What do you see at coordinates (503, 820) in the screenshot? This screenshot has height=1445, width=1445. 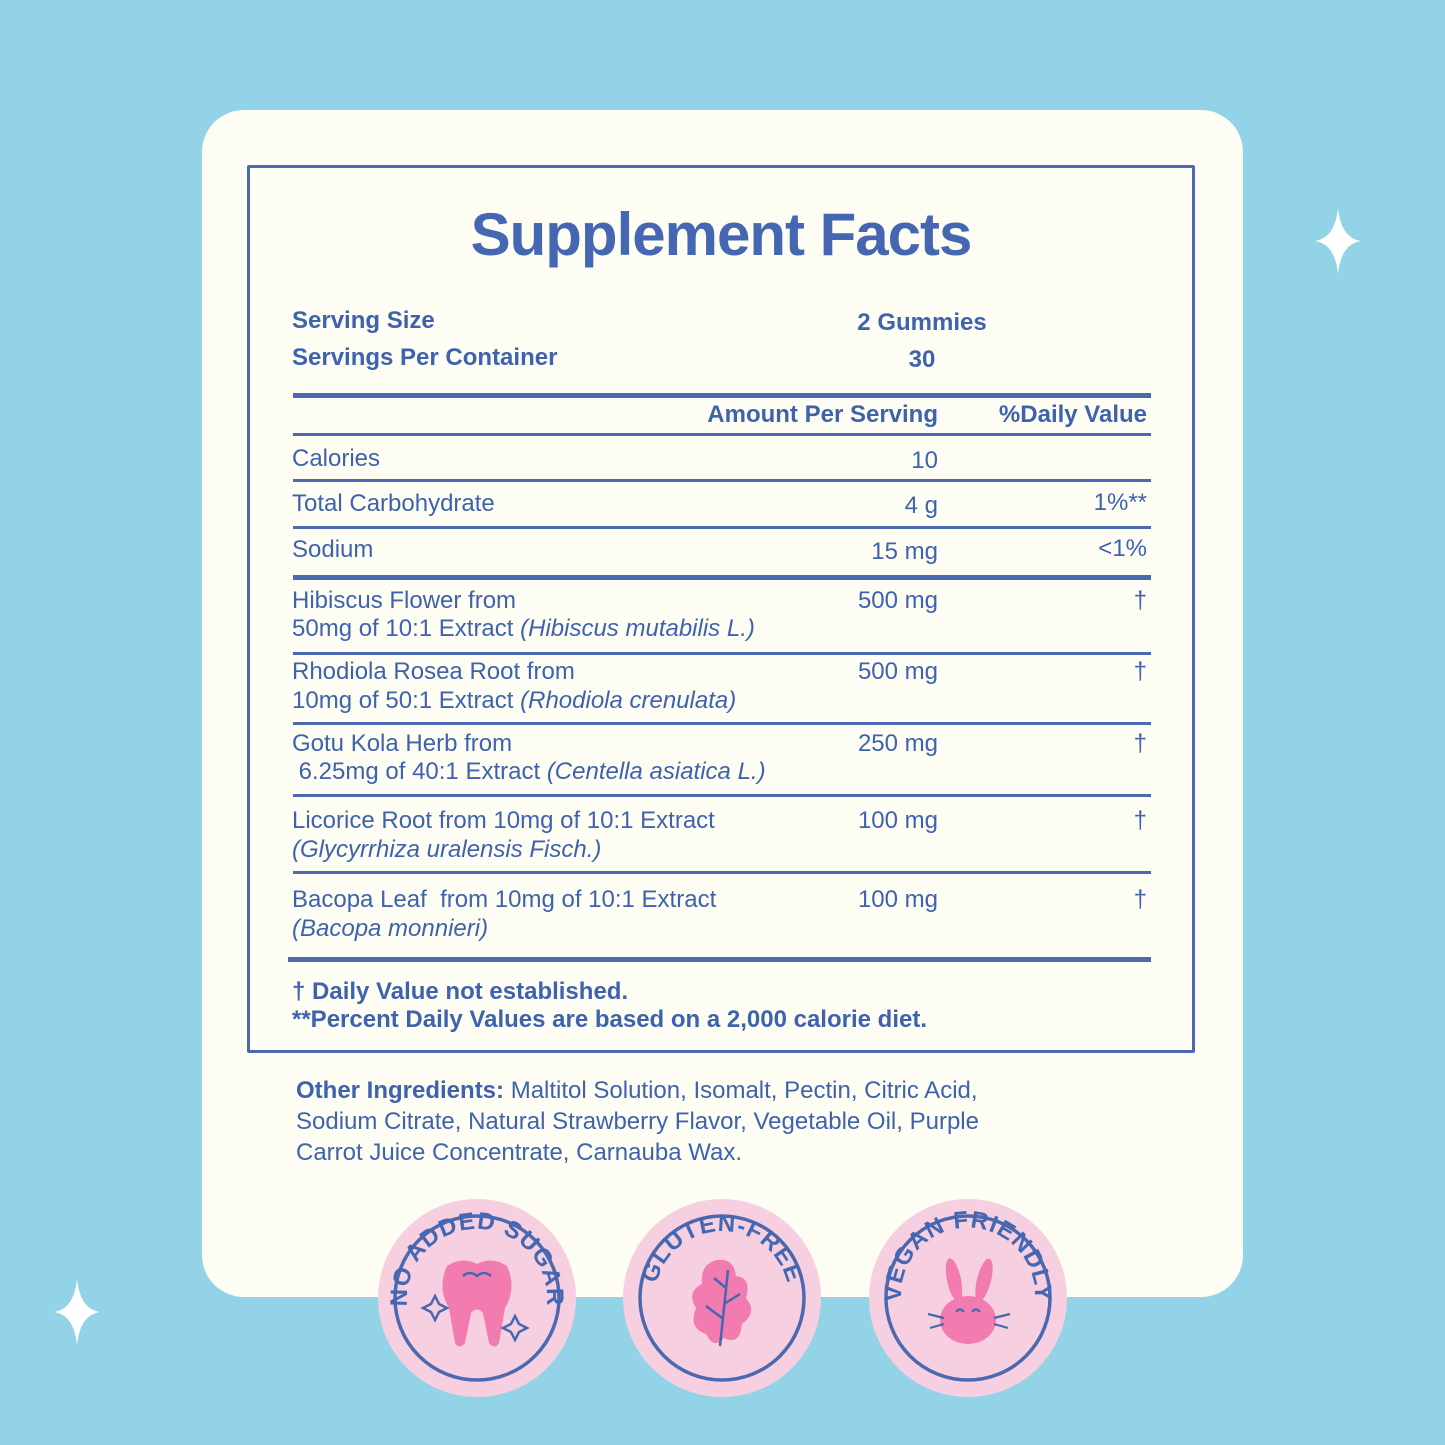 I see `botanical-name: Licorice Root from 10mg of 10:1 Extract` at bounding box center [503, 820].